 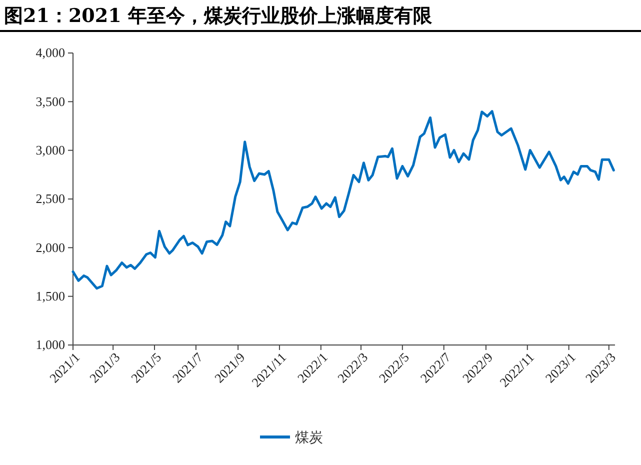 What do you see at coordinates (309, 438) in the screenshot?
I see `legend-label: 煤炭` at bounding box center [309, 438].